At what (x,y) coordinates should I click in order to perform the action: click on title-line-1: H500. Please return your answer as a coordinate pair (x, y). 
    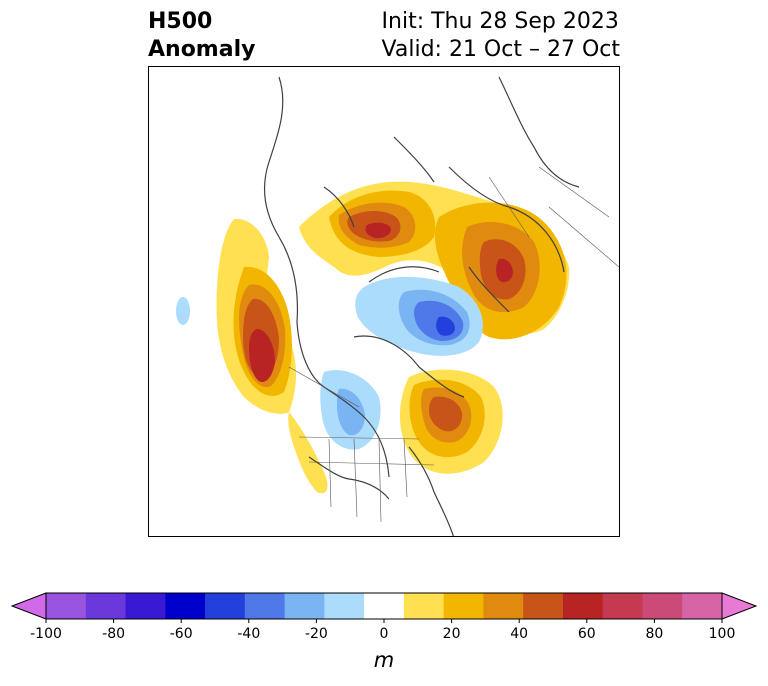
    Looking at the image, I should click on (180, 21).